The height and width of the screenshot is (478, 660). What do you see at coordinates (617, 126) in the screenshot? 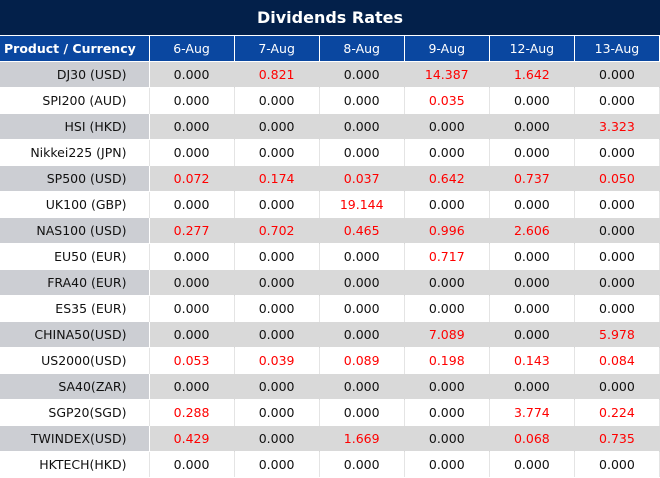
I see `rate-cell: 3.323` at bounding box center [617, 126].